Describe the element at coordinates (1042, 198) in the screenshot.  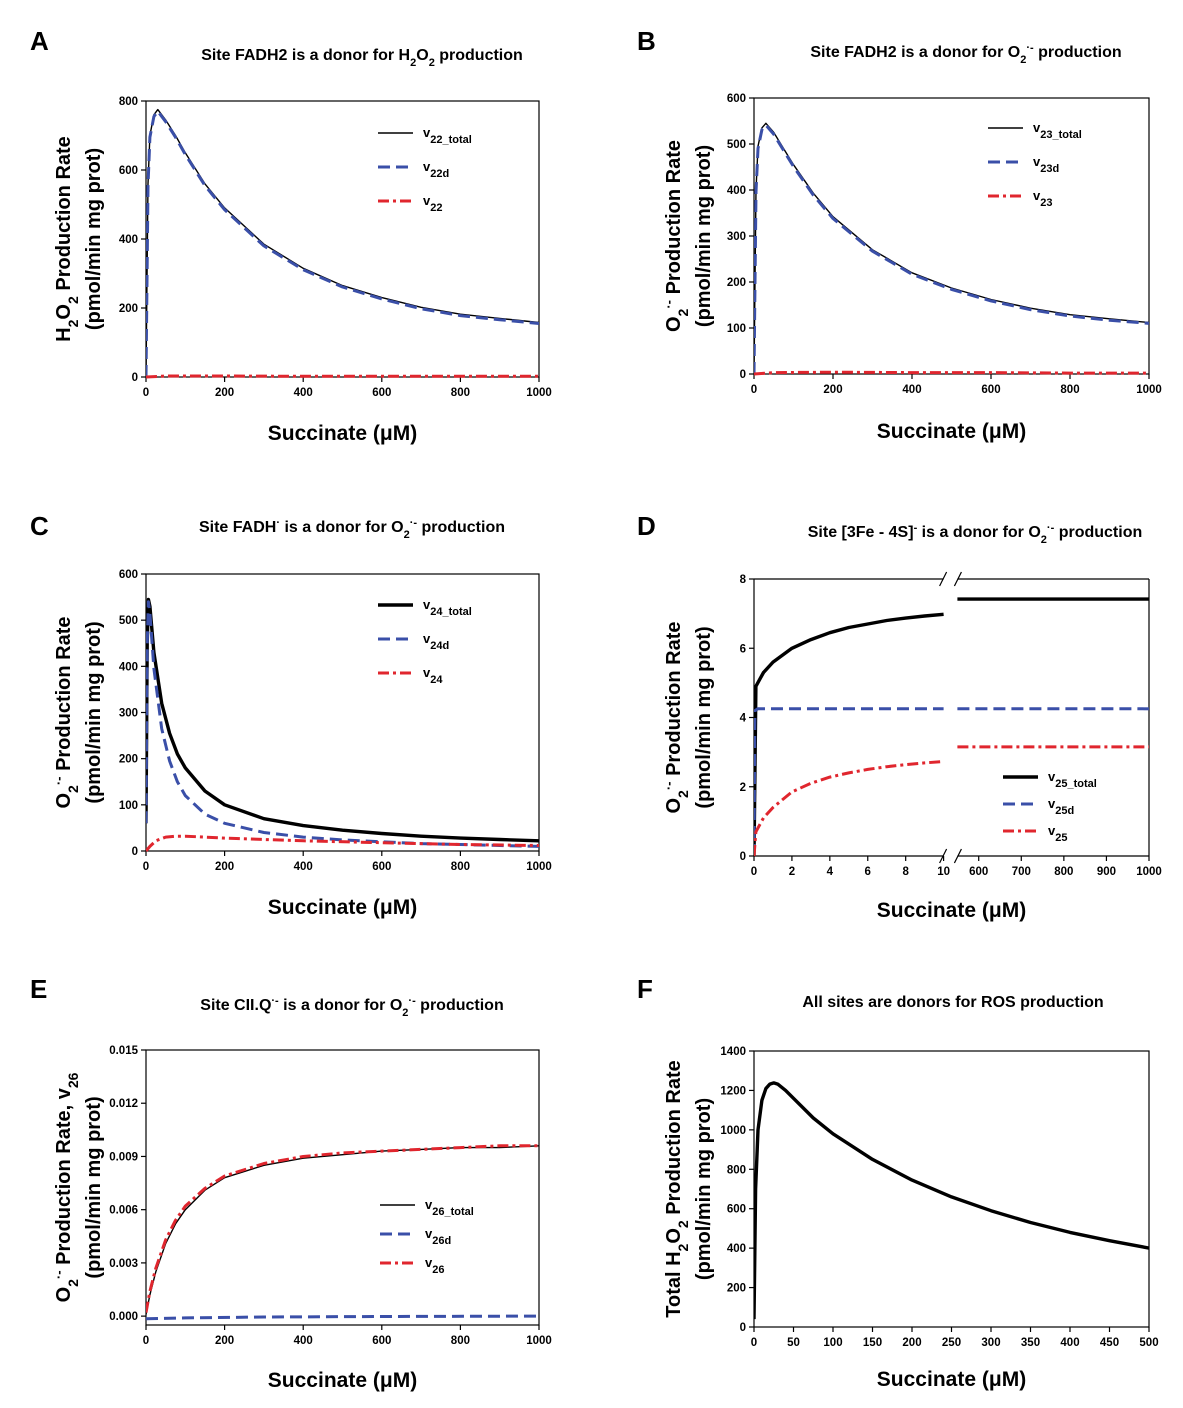
I see `legend-label: v23` at that location.